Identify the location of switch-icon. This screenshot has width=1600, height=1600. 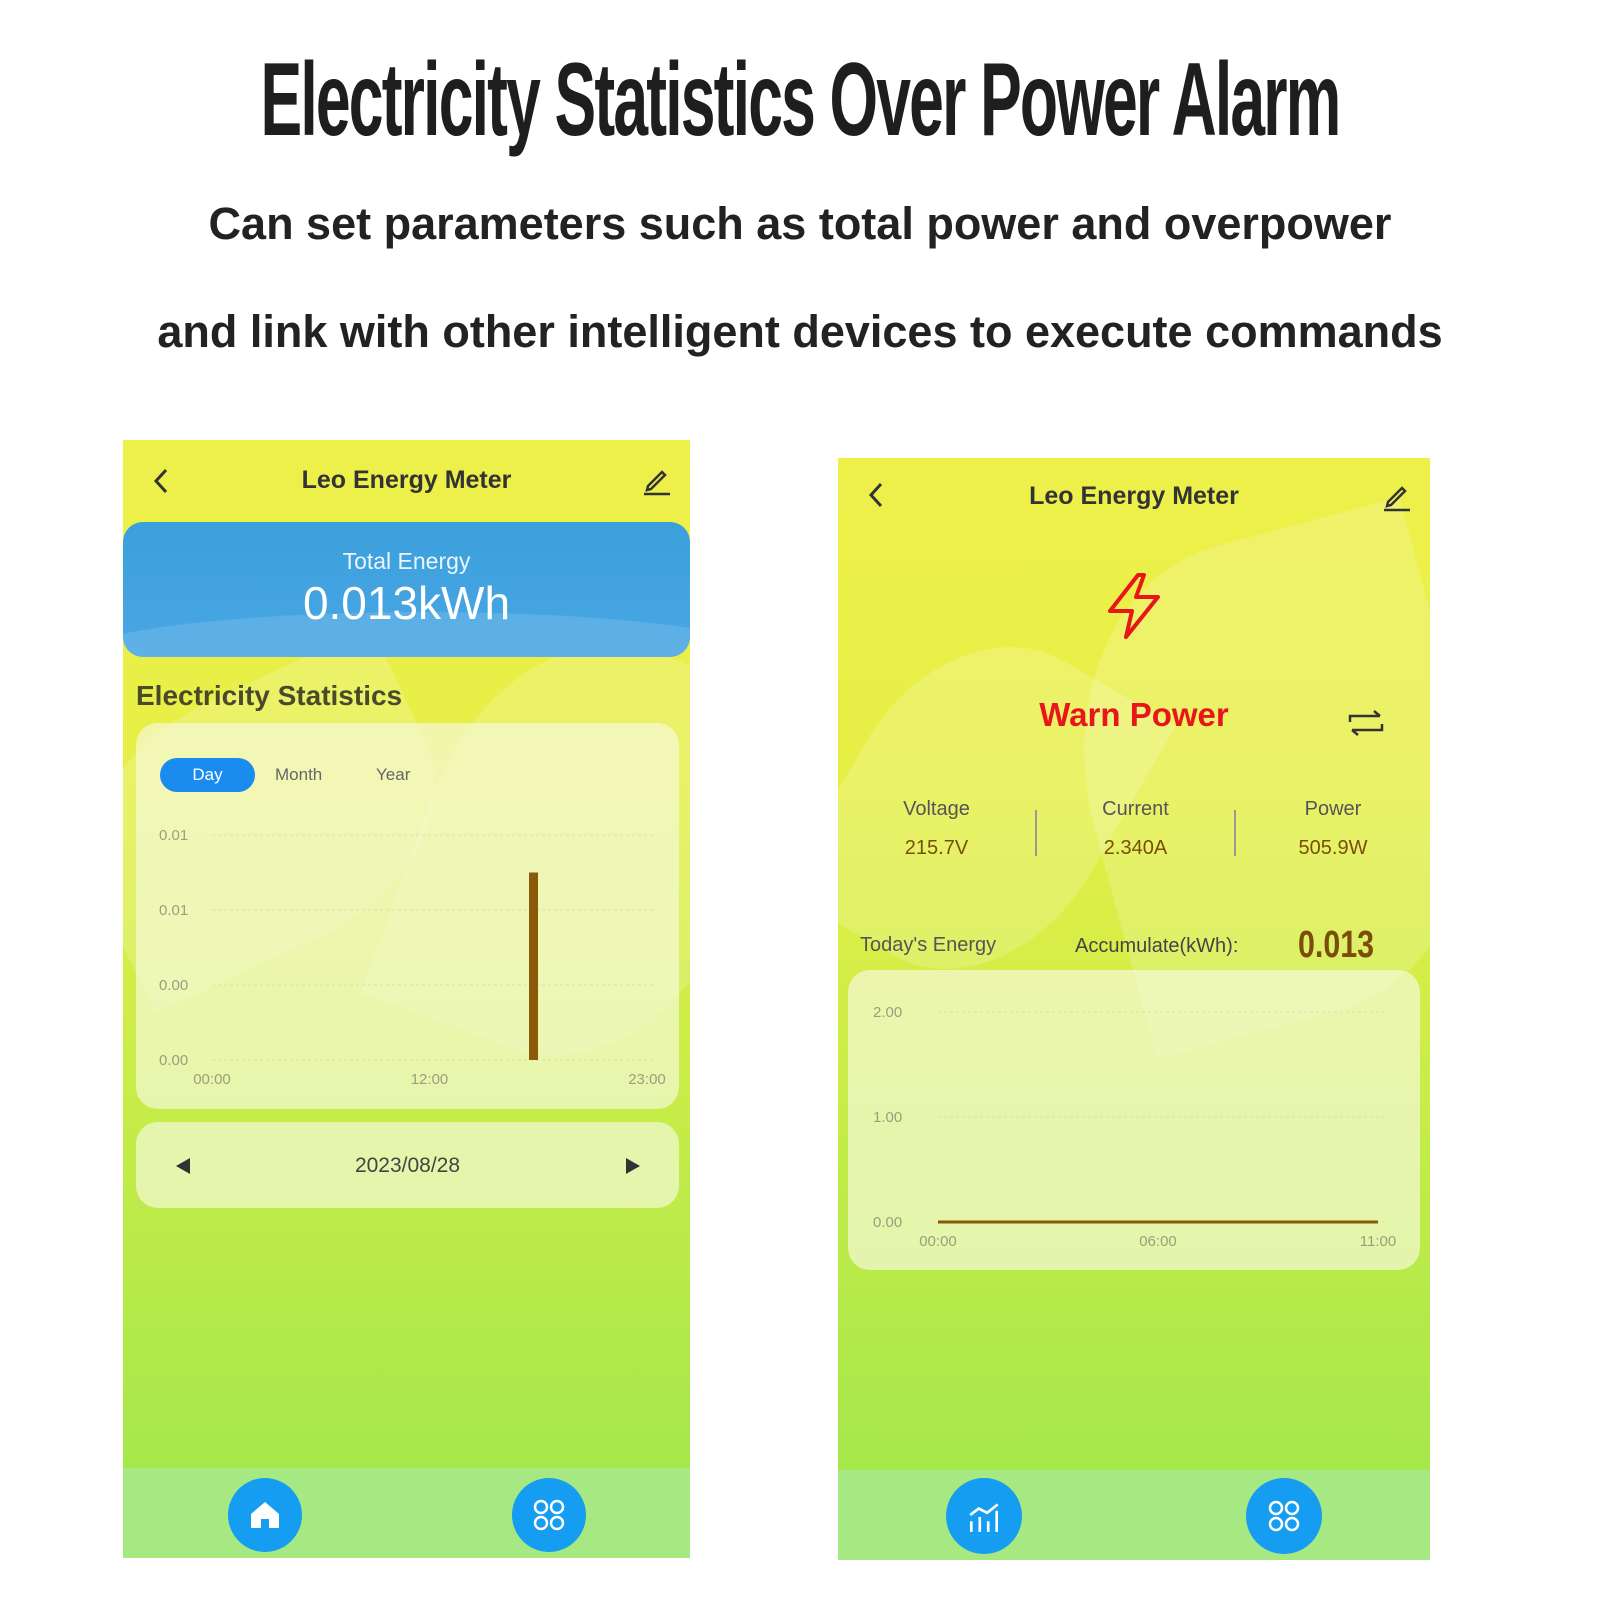
(1366, 723).